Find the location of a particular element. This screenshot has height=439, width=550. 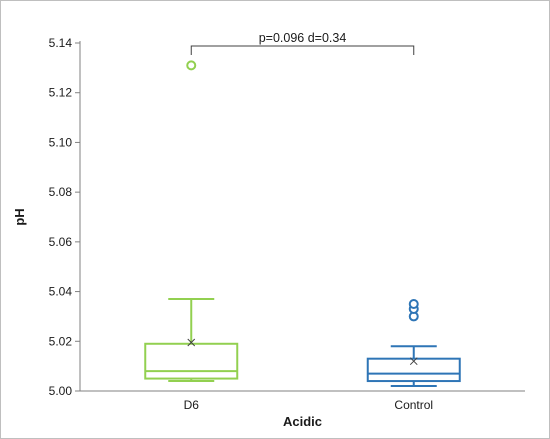

box-control is located at coordinates (413, 343).